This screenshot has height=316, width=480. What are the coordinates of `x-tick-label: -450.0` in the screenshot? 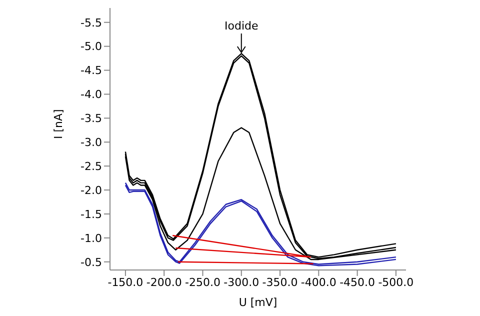 It's located at (358, 282).